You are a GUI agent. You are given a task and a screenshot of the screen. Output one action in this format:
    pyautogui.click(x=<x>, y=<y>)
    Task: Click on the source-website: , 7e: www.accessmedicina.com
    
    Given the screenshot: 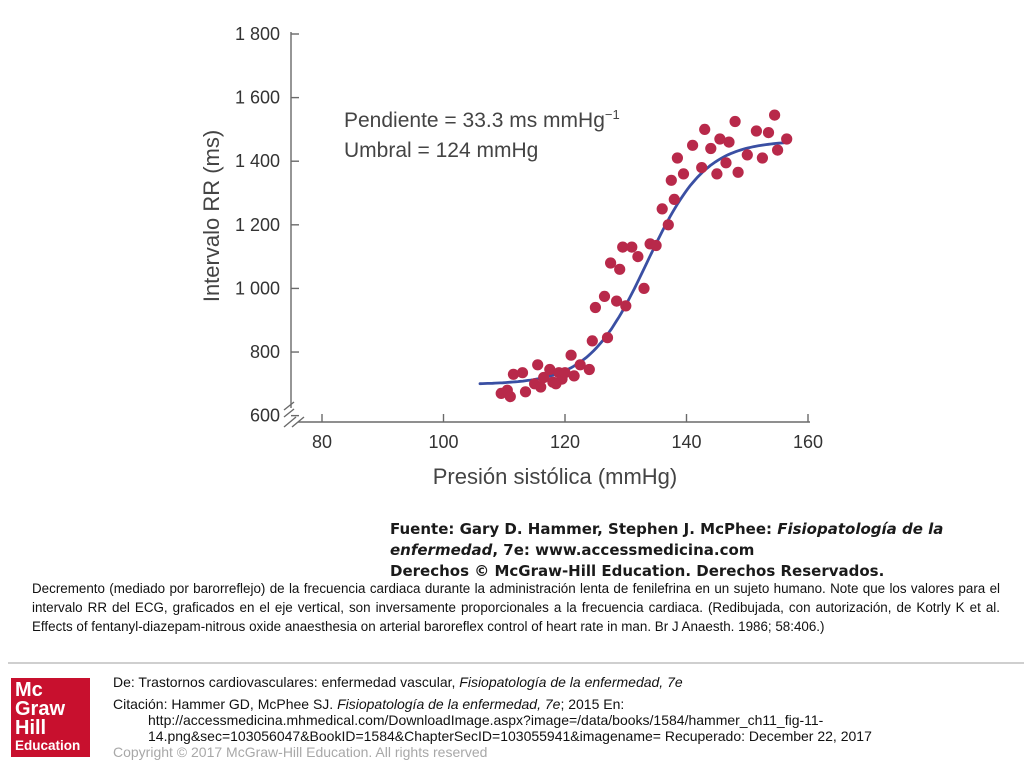 What is the action you would take?
    pyautogui.click(x=623, y=550)
    